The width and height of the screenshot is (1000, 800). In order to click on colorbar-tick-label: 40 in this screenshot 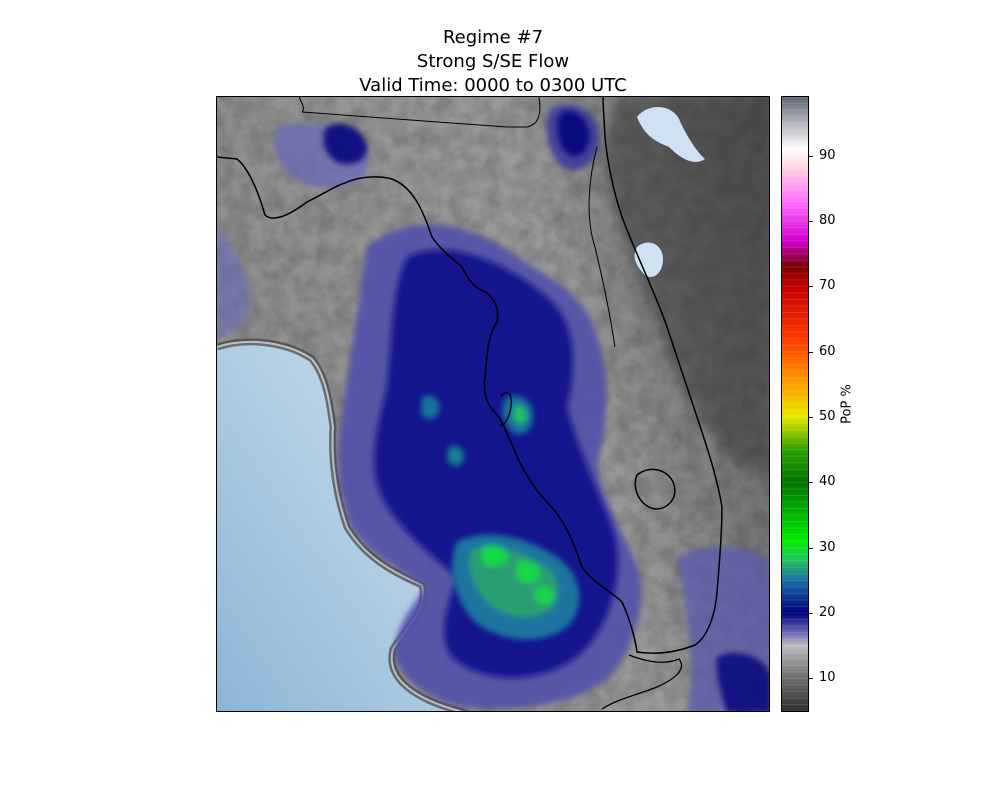, I will do `click(827, 482)`.